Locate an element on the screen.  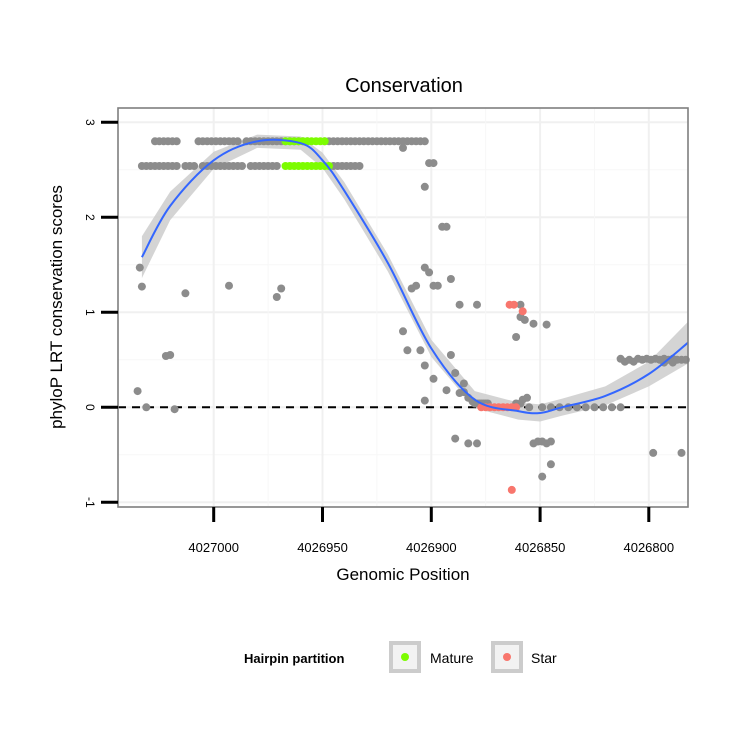
y-tick-label: -1 is located at coordinates (90, 502).